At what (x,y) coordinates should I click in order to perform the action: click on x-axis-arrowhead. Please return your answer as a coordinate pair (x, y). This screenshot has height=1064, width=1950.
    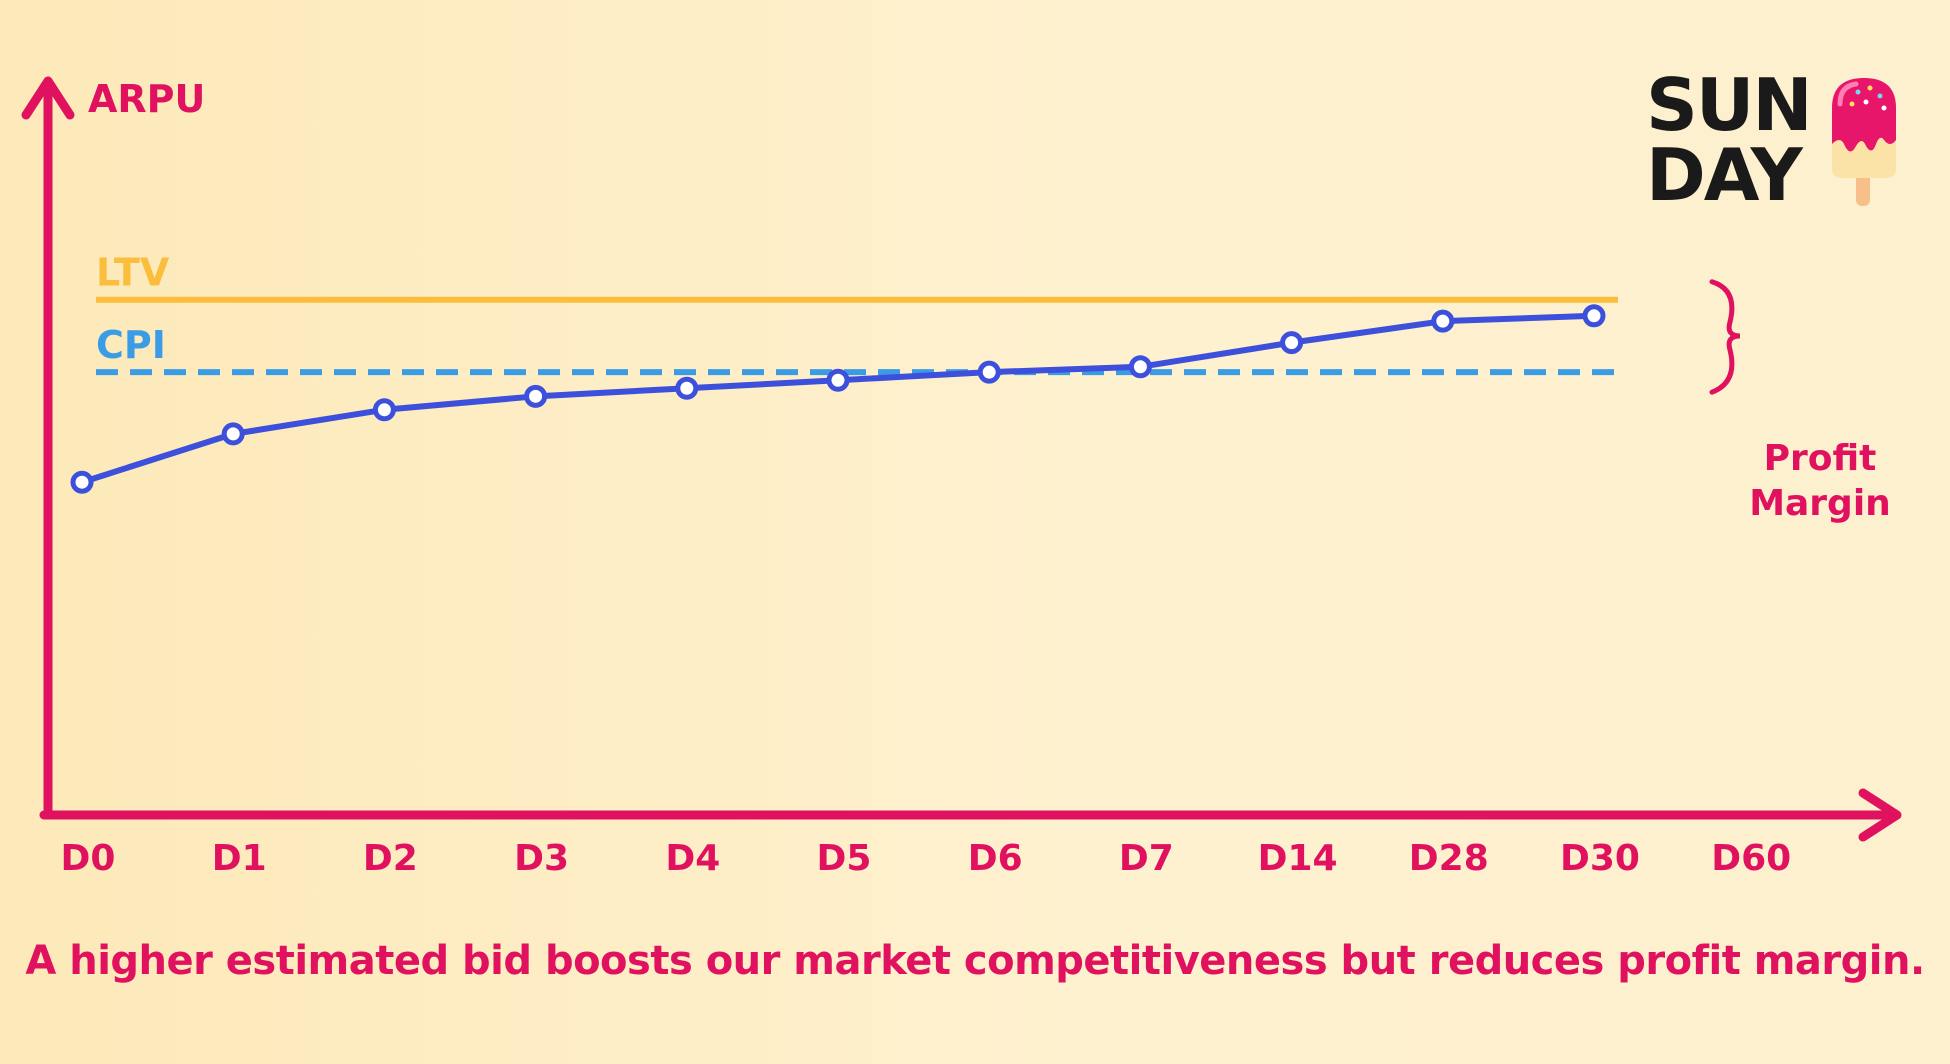
    Looking at the image, I should click on (1880, 815).